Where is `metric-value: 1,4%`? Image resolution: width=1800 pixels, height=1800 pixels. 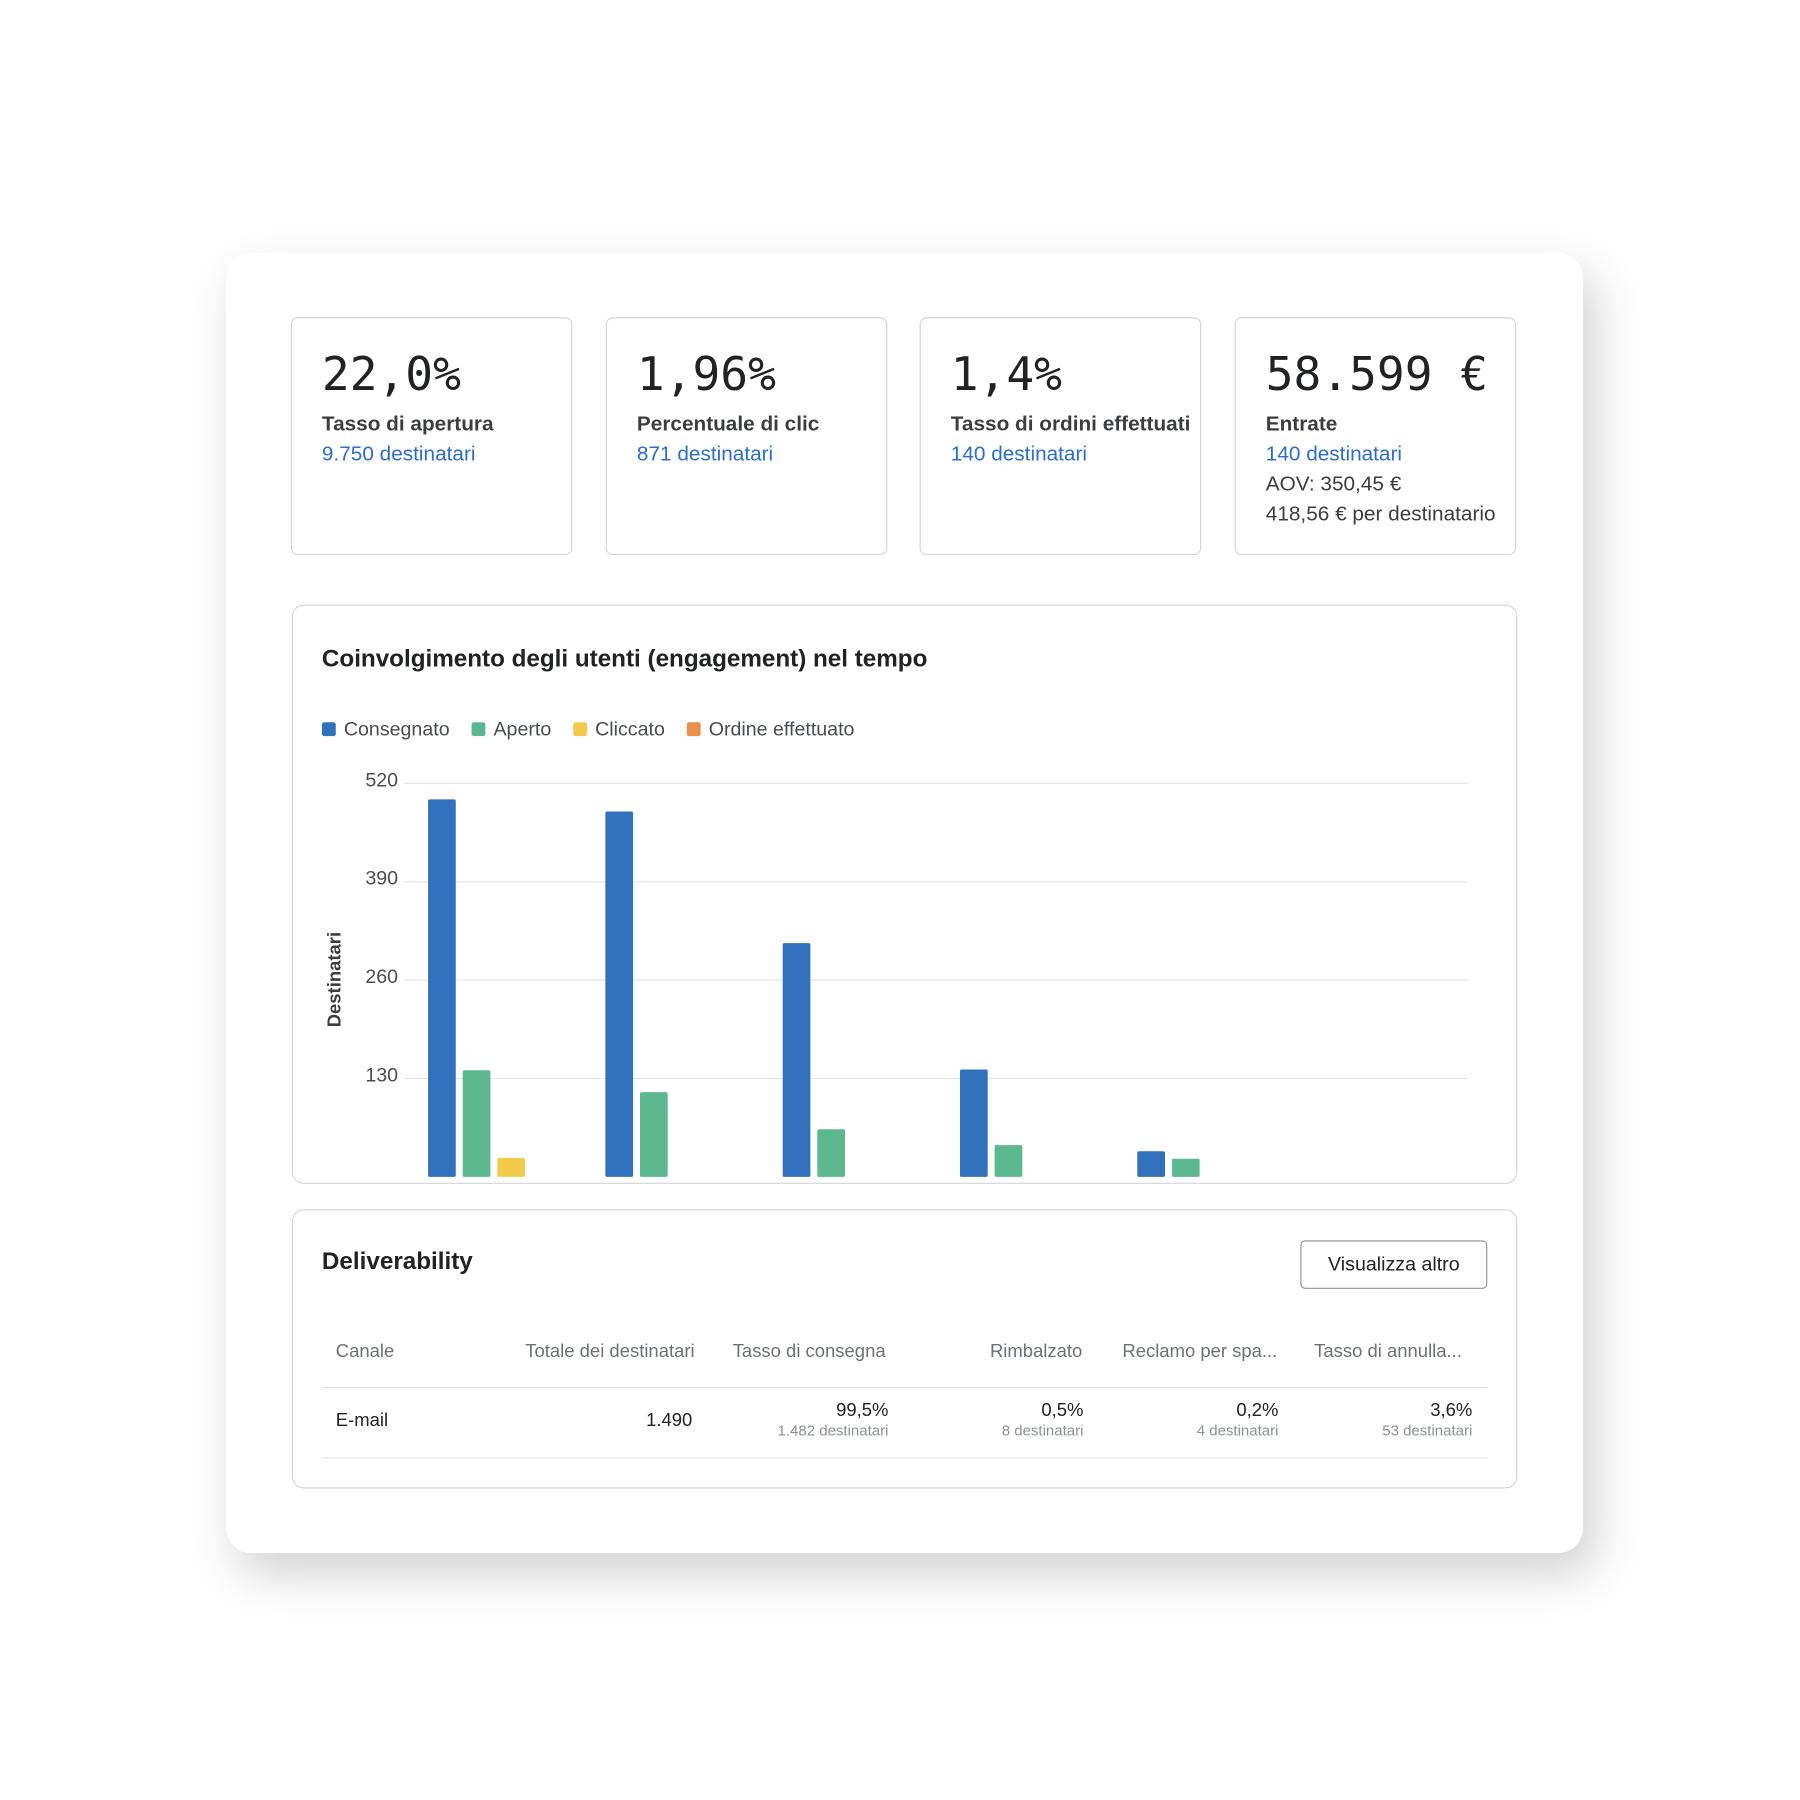 metric-value: 1,4% is located at coordinates (1006, 375).